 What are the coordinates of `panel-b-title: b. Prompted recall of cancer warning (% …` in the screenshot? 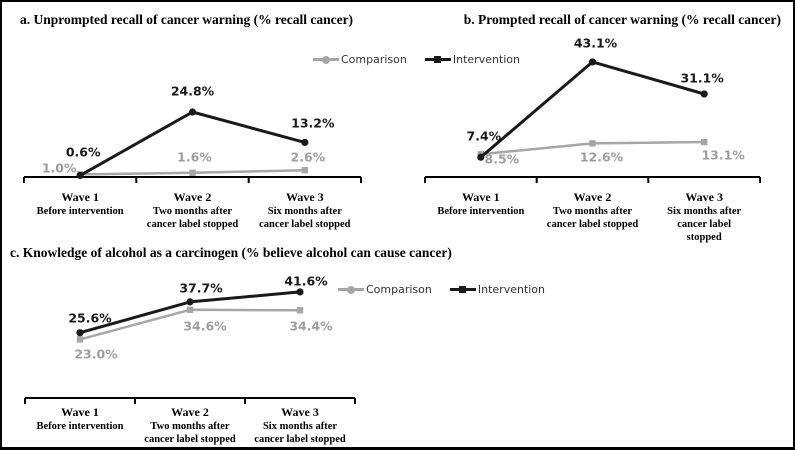 It's located at (622, 19).